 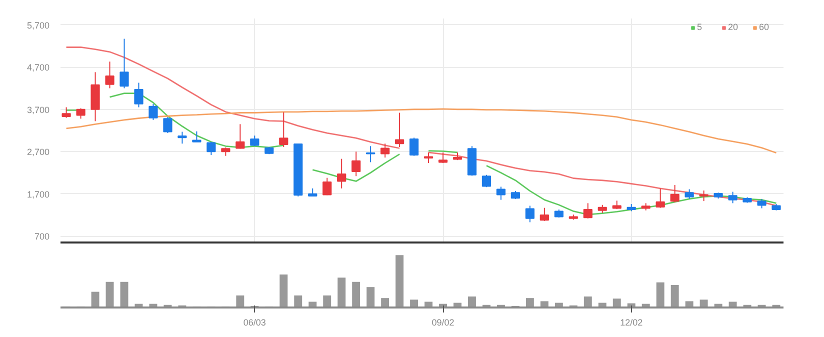 I want to click on legend-label: 5, so click(x=700, y=27).